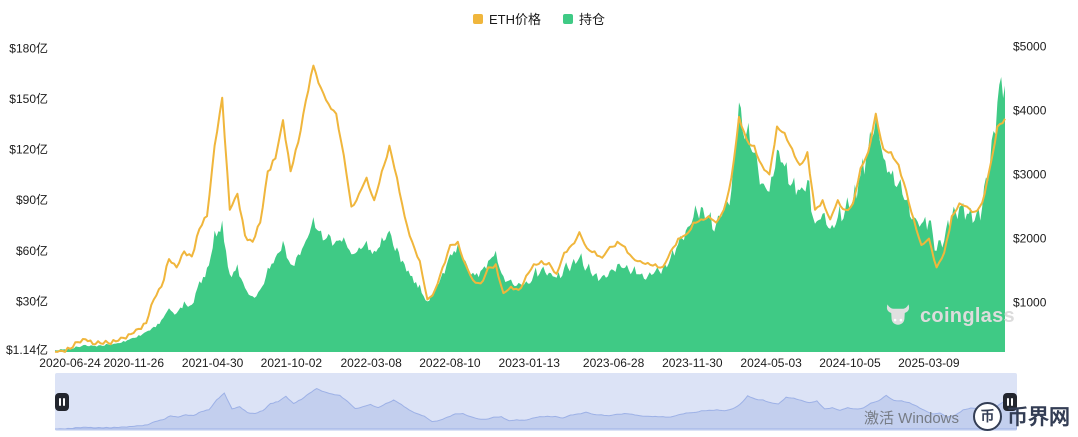 The width and height of the screenshot is (1078, 437). I want to click on svg-text: $5000, so click(1030, 46).